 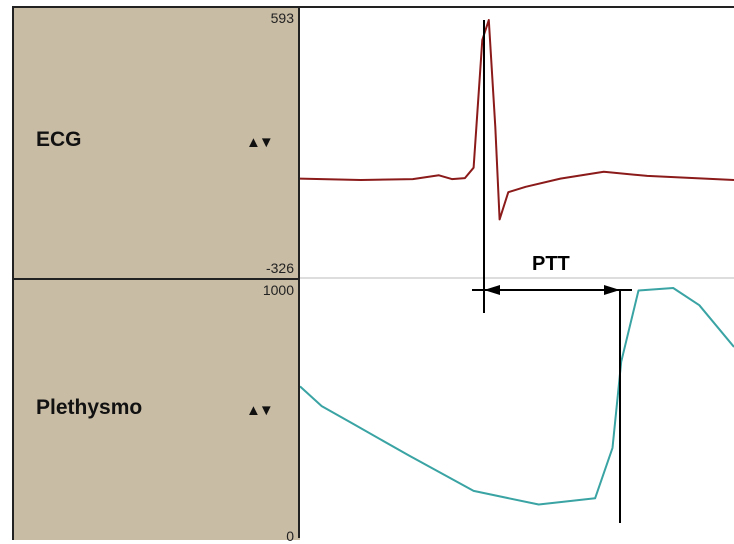 What do you see at coordinates (278, 290) in the screenshot?
I see `plethysmo-scale-max: 1000` at bounding box center [278, 290].